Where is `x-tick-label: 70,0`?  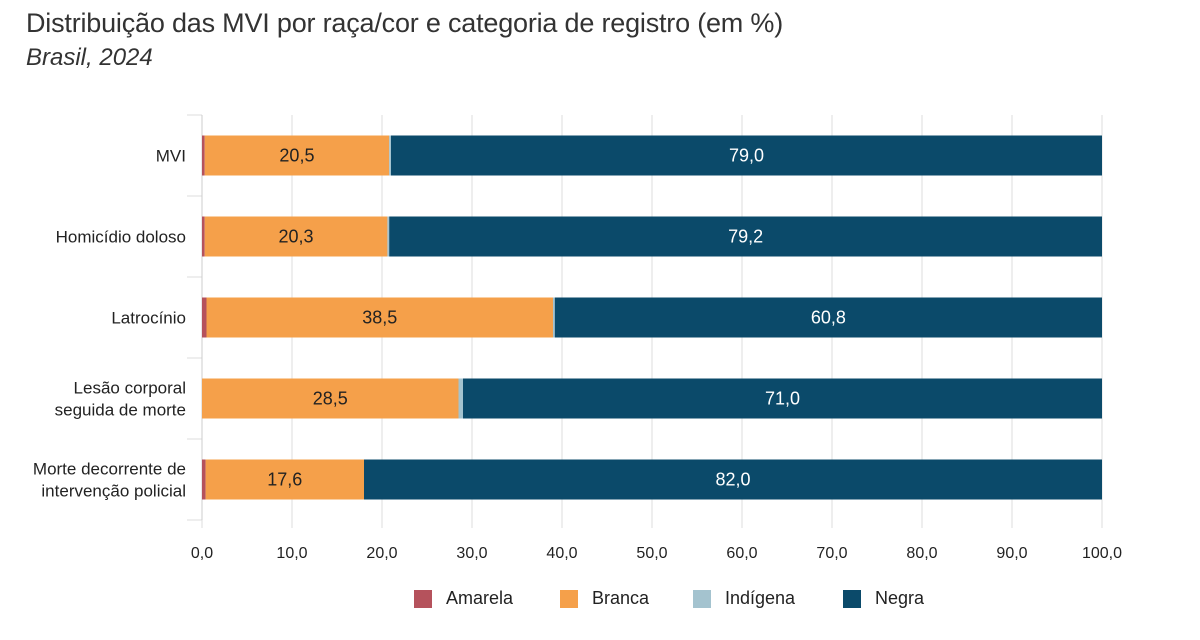 x-tick-label: 70,0 is located at coordinates (831, 553).